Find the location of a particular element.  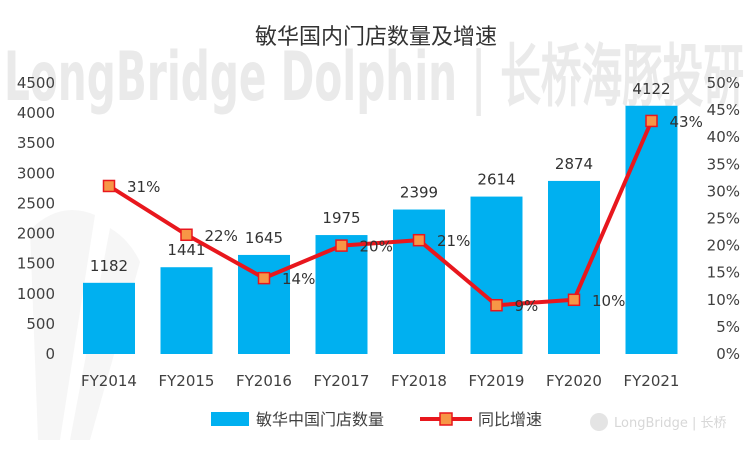

x-tick-label: FY2016 is located at coordinates (264, 381).